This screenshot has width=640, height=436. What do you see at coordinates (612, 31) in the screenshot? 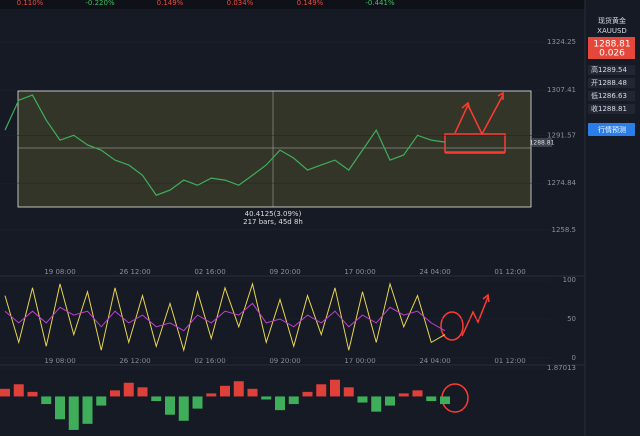
I see `instrument-symbol: XAUUSD` at bounding box center [612, 31].